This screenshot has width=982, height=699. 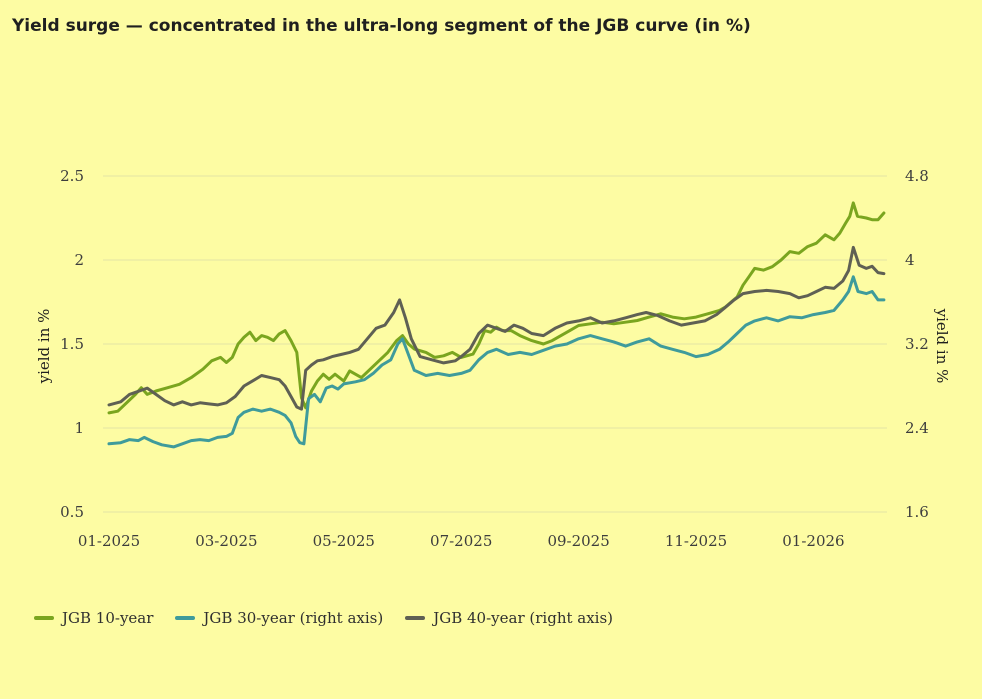 What do you see at coordinates (813, 541) in the screenshot?
I see `x-tick: 01-2026` at bounding box center [813, 541].